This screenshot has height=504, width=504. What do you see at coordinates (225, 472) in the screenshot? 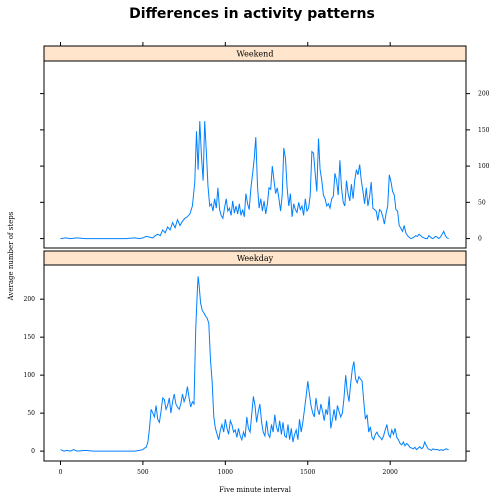
I see `x-tick-label: 1000` at bounding box center [225, 472].